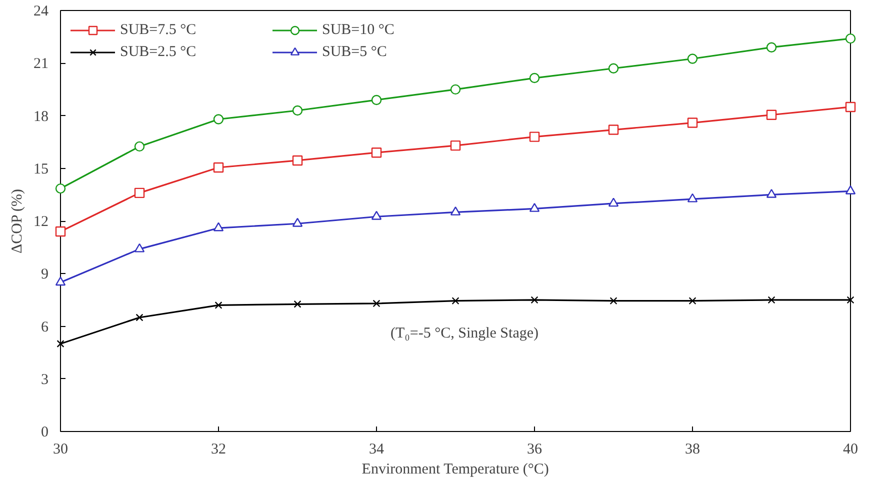 The height and width of the screenshot is (485, 878). I want to click on x-tick-label: 40, so click(850, 450).